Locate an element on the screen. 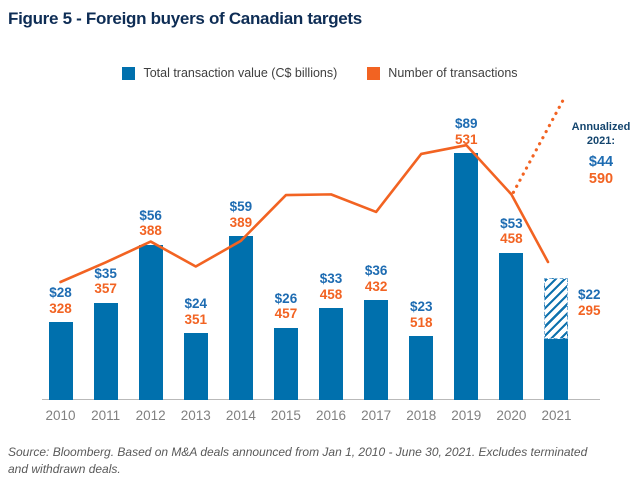 Image resolution: width=640 pixels, height=493 pixels. data-labels-2017: $36 432 is located at coordinates (376, 278).